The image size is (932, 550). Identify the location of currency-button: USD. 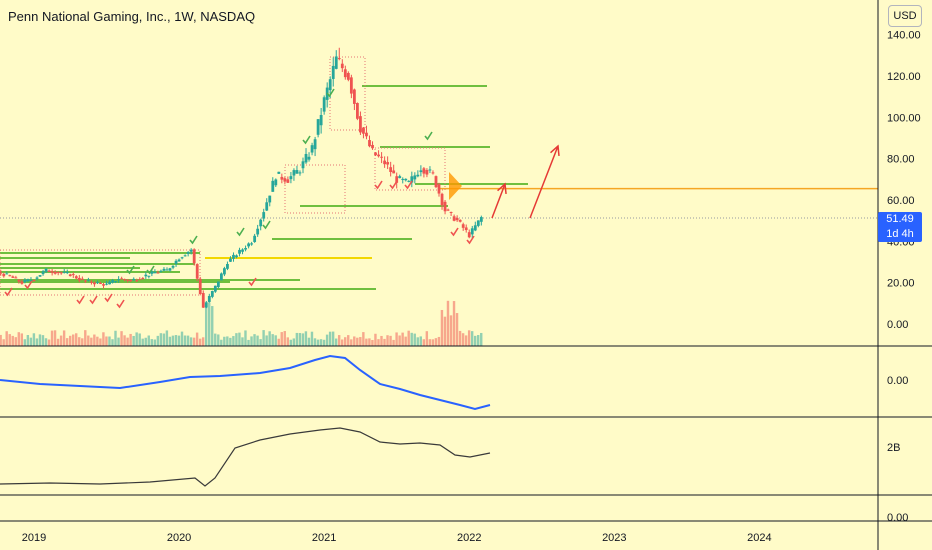
(905, 16).